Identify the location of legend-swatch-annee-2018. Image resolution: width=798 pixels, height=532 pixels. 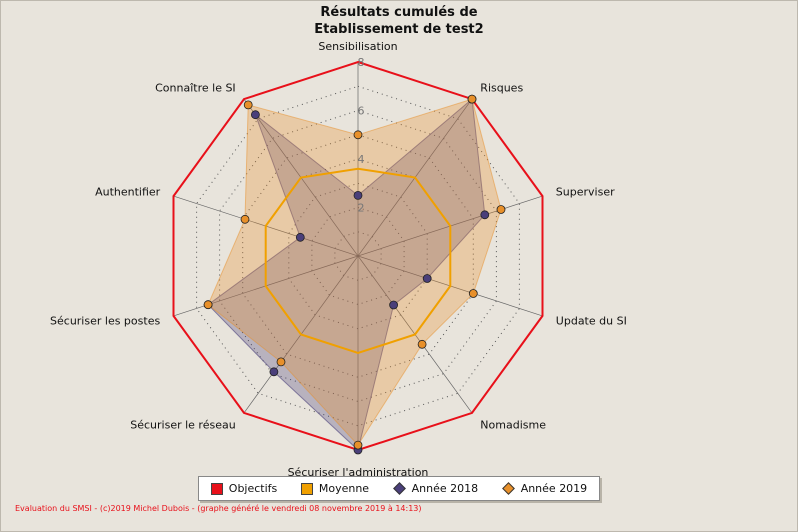
(399, 488).